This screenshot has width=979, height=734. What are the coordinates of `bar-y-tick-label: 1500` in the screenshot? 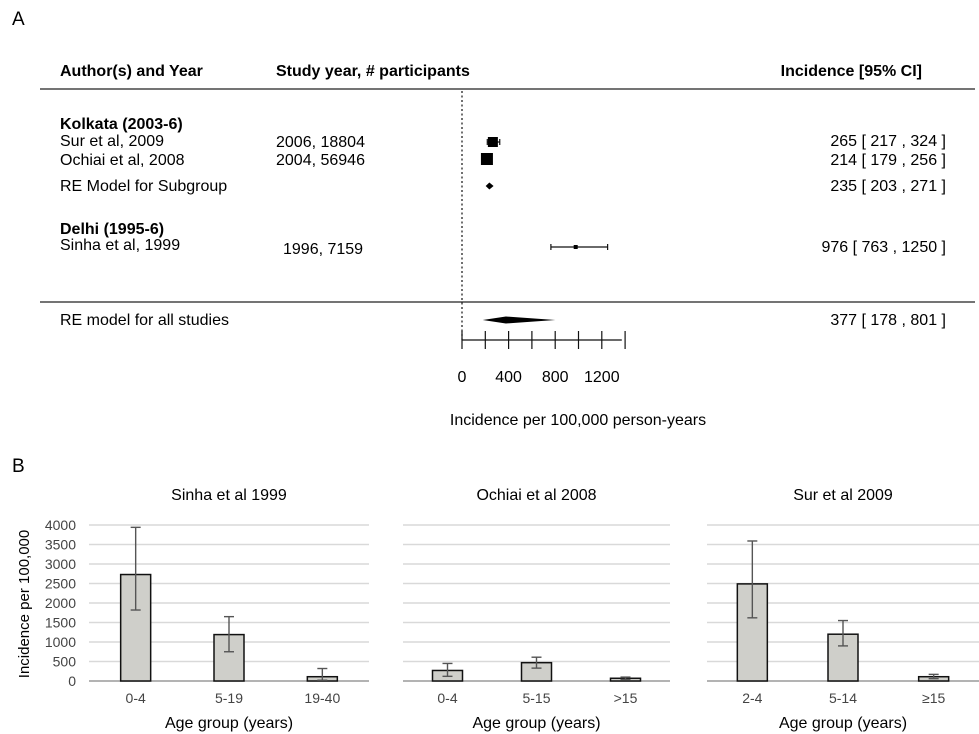 It's located at (60, 623).